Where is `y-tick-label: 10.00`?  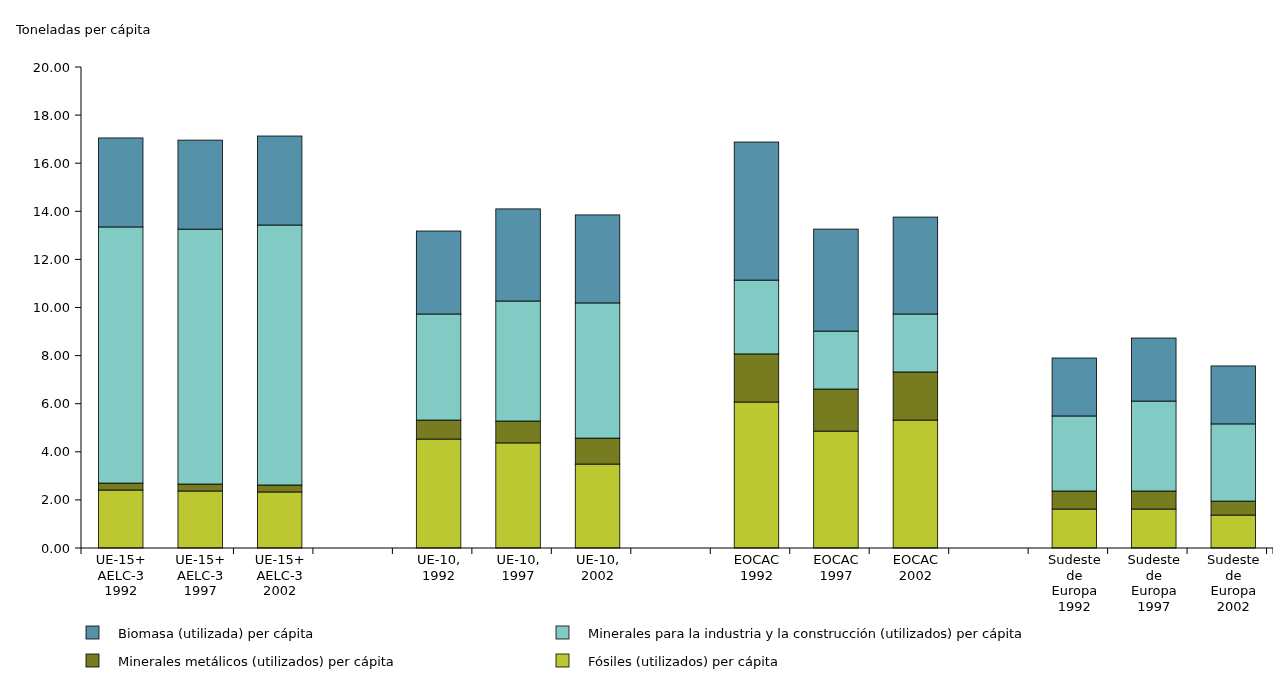 y-tick-label: 10.00 is located at coordinates (51, 308).